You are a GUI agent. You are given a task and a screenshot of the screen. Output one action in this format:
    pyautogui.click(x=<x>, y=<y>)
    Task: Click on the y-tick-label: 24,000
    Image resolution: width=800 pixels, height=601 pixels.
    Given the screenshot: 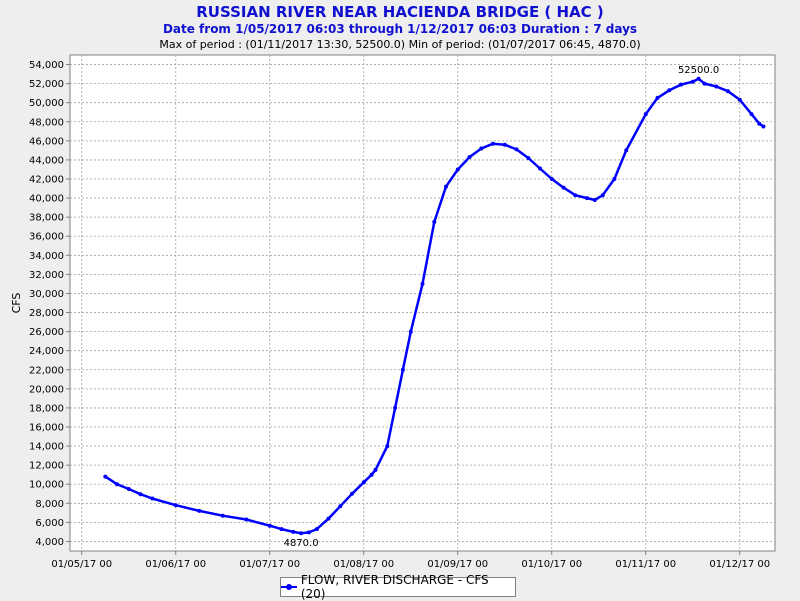 What is the action you would take?
    pyautogui.click(x=46, y=351)
    